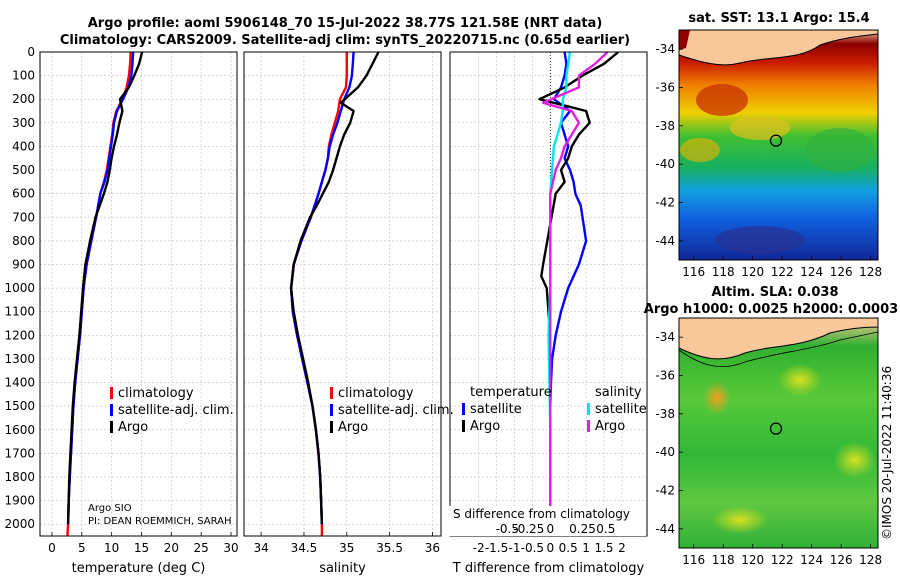  What do you see at coordinates (840, 150) in the screenshot?
I see `sst-green-patch` at bounding box center [840, 150].